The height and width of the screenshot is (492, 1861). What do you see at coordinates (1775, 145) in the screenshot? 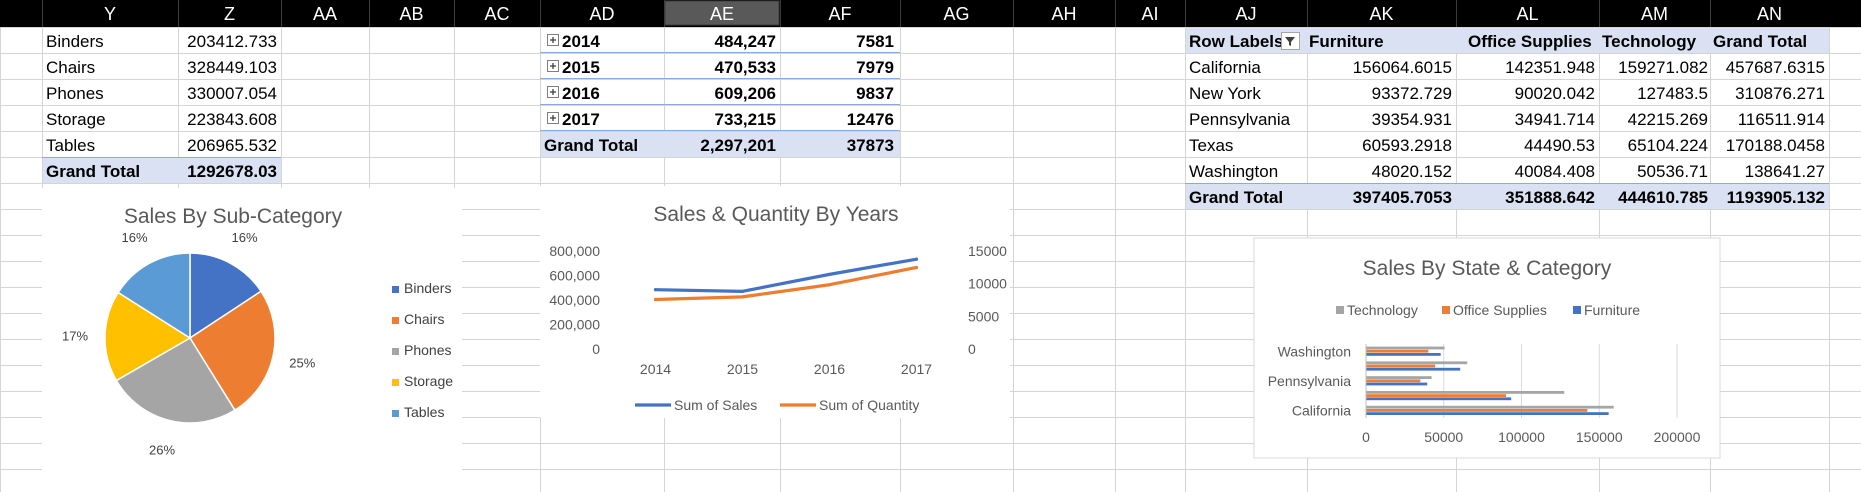
I see `cell-state-total: 170188.0458` at bounding box center [1775, 145].